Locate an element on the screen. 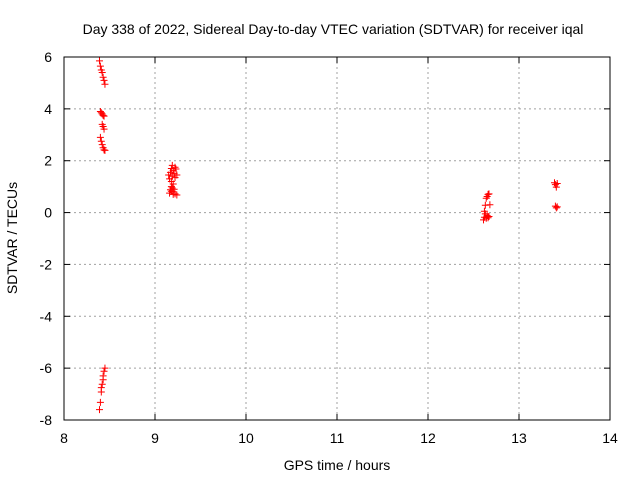 The height and width of the screenshot is (480, 640). y-axis-title: SDTVAR / TECUs is located at coordinates (12, 238).